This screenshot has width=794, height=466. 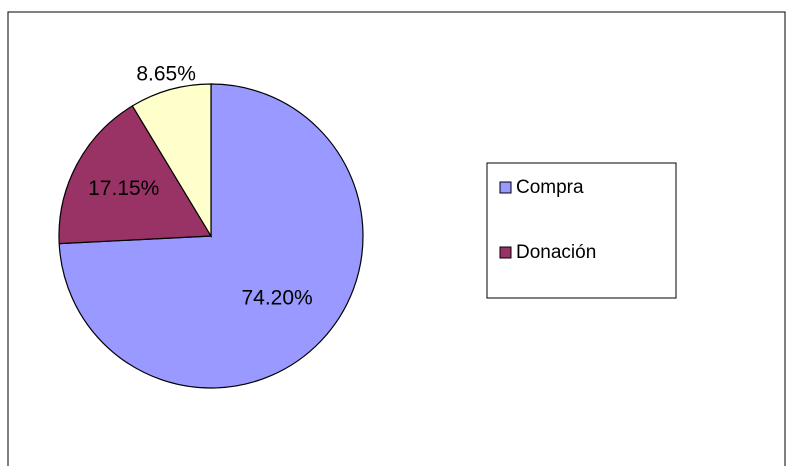 What do you see at coordinates (276, 297) in the screenshot?
I see `data-label: 74.20%` at bounding box center [276, 297].